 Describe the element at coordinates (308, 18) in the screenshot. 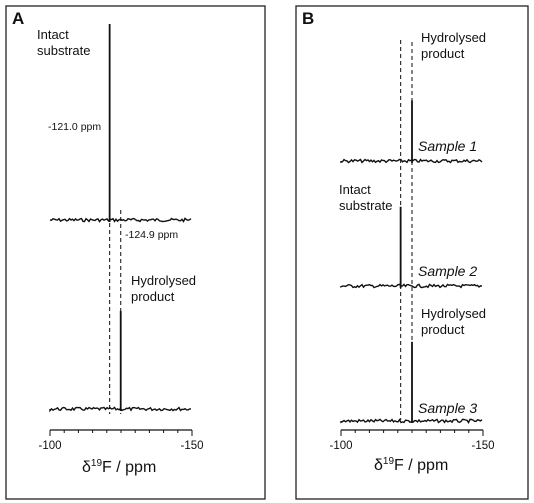

I see `panel-b-letter: B` at that location.